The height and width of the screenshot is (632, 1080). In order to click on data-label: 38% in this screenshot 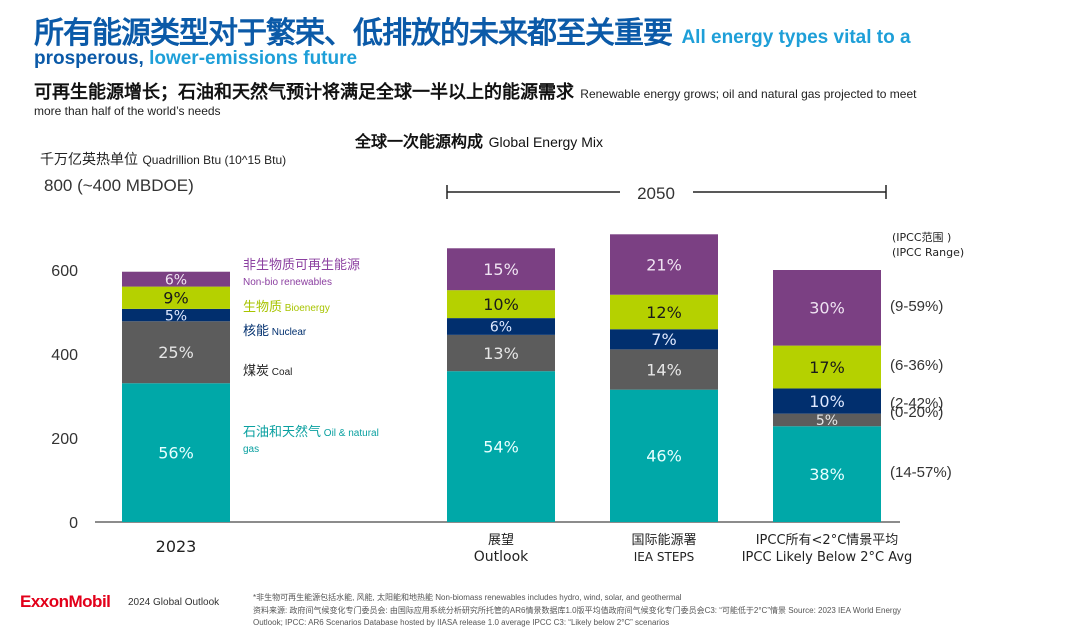, I will do `click(827, 474)`.